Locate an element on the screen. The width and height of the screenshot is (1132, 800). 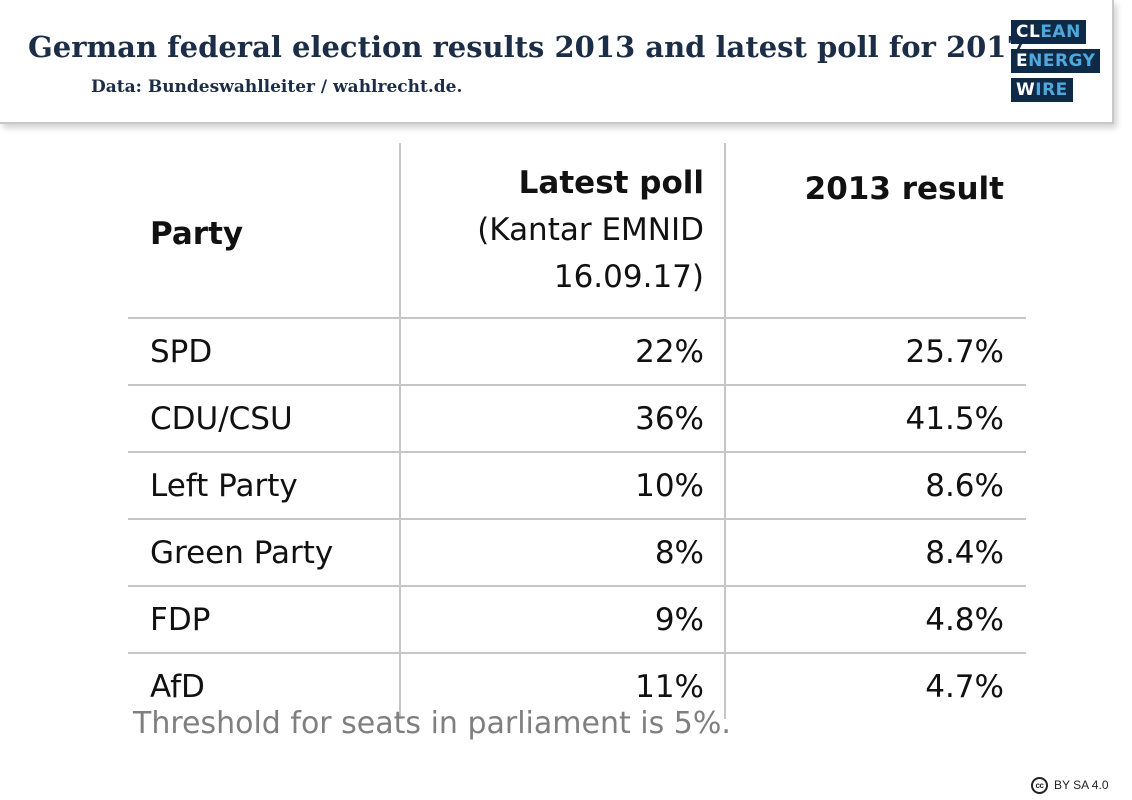
clean-energy-wire-logo: CLEAN ENERGY WIRE is located at coordinates (1056, 63).